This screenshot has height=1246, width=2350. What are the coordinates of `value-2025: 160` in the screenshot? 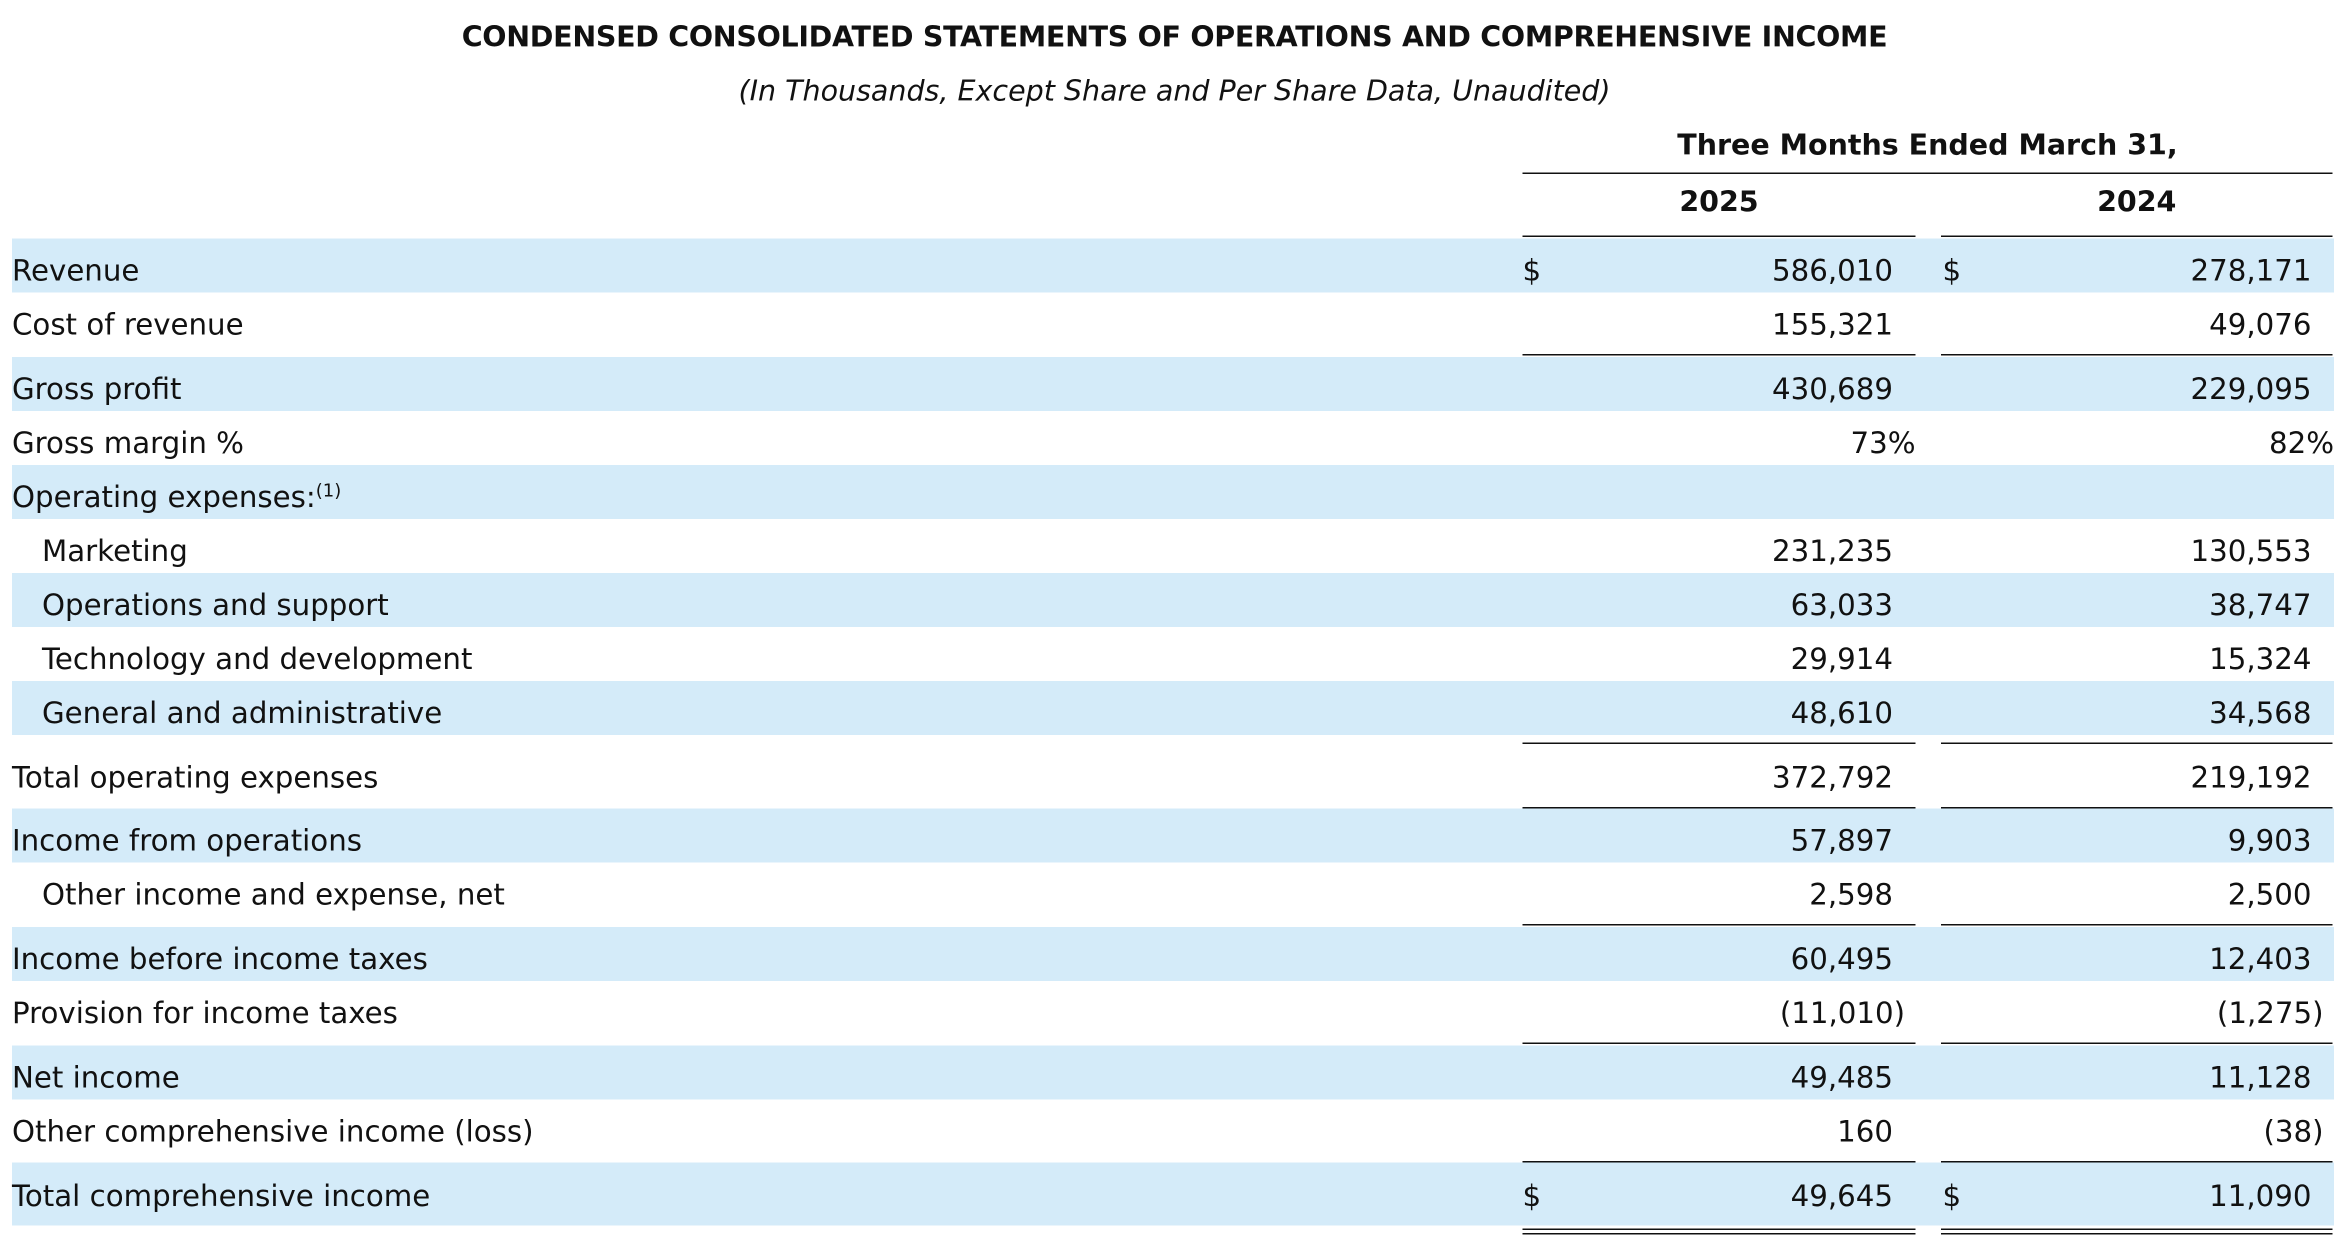 It's located at (1865, 1132).